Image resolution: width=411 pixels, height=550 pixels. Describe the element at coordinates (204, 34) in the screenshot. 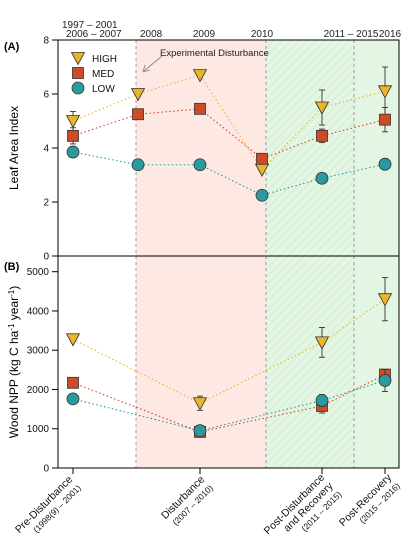

I see `top-label: 2009` at that location.